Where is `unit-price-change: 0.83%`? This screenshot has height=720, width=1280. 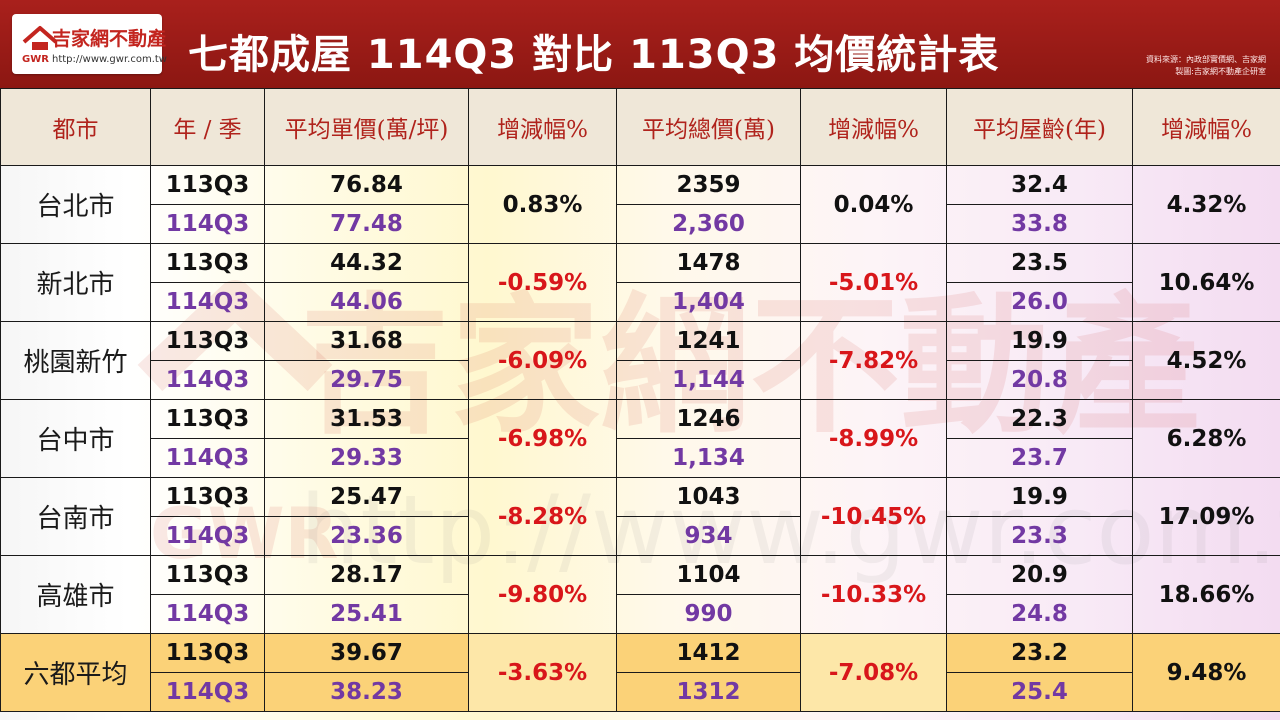 unit-price-change: 0.83% is located at coordinates (542, 204).